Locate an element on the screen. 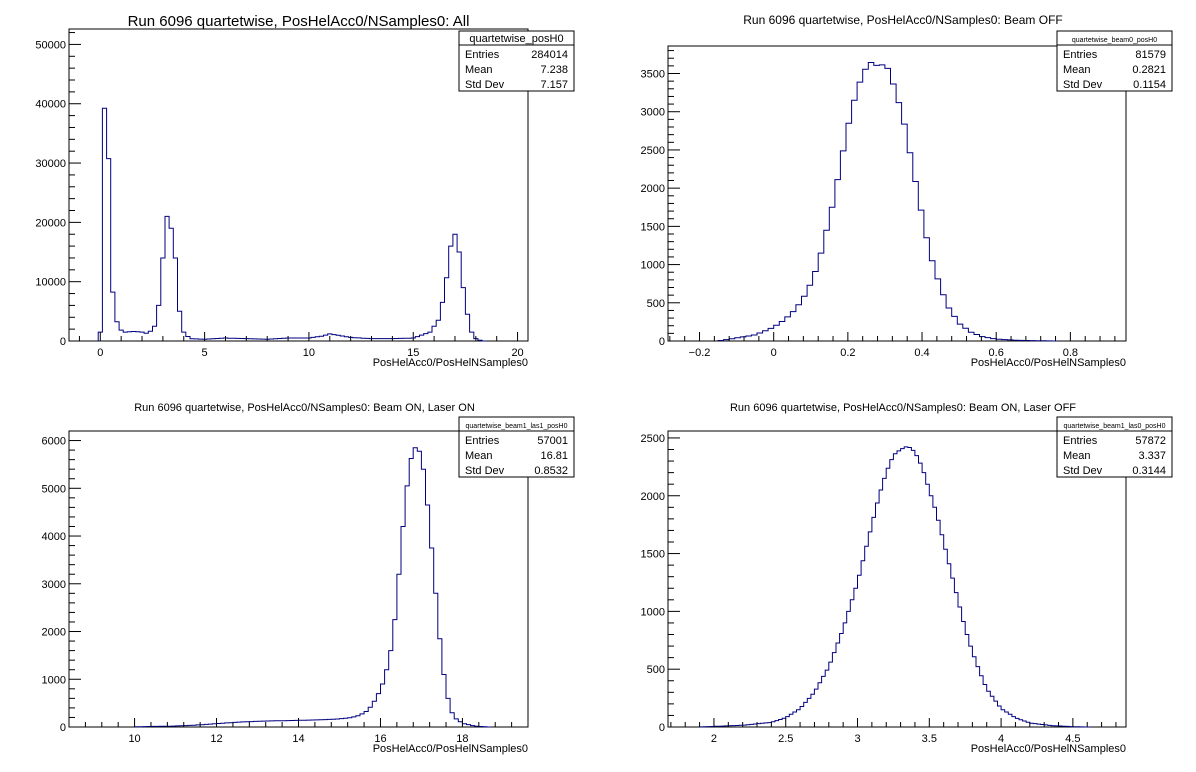 Image resolution: width=1196 pixels, height=772 pixels. x-tick-label: 3 is located at coordinates (857, 739).